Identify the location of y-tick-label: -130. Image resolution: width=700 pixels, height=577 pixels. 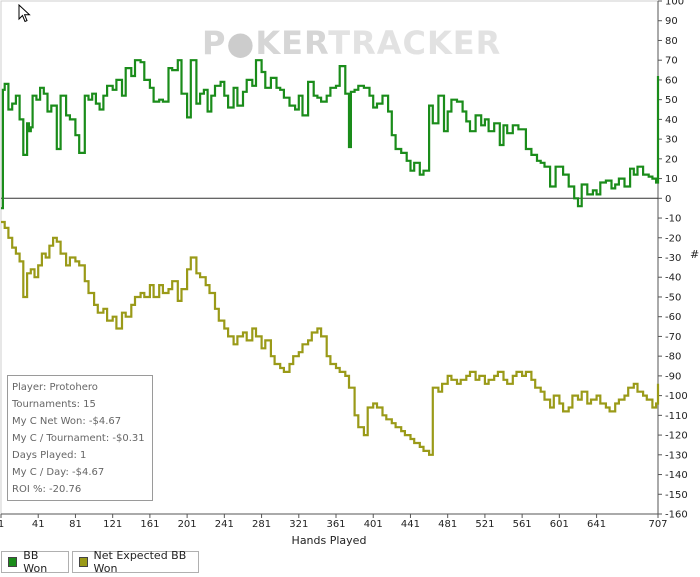
(676, 455).